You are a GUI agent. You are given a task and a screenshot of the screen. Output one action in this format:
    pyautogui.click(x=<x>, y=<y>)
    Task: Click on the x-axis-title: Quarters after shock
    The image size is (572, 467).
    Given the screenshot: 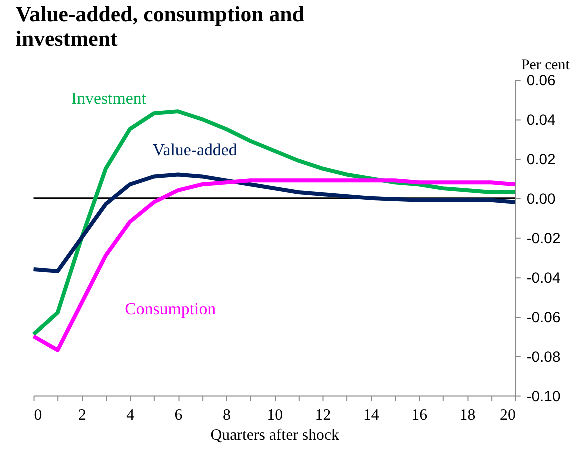 What is the action you would take?
    pyautogui.click(x=275, y=435)
    